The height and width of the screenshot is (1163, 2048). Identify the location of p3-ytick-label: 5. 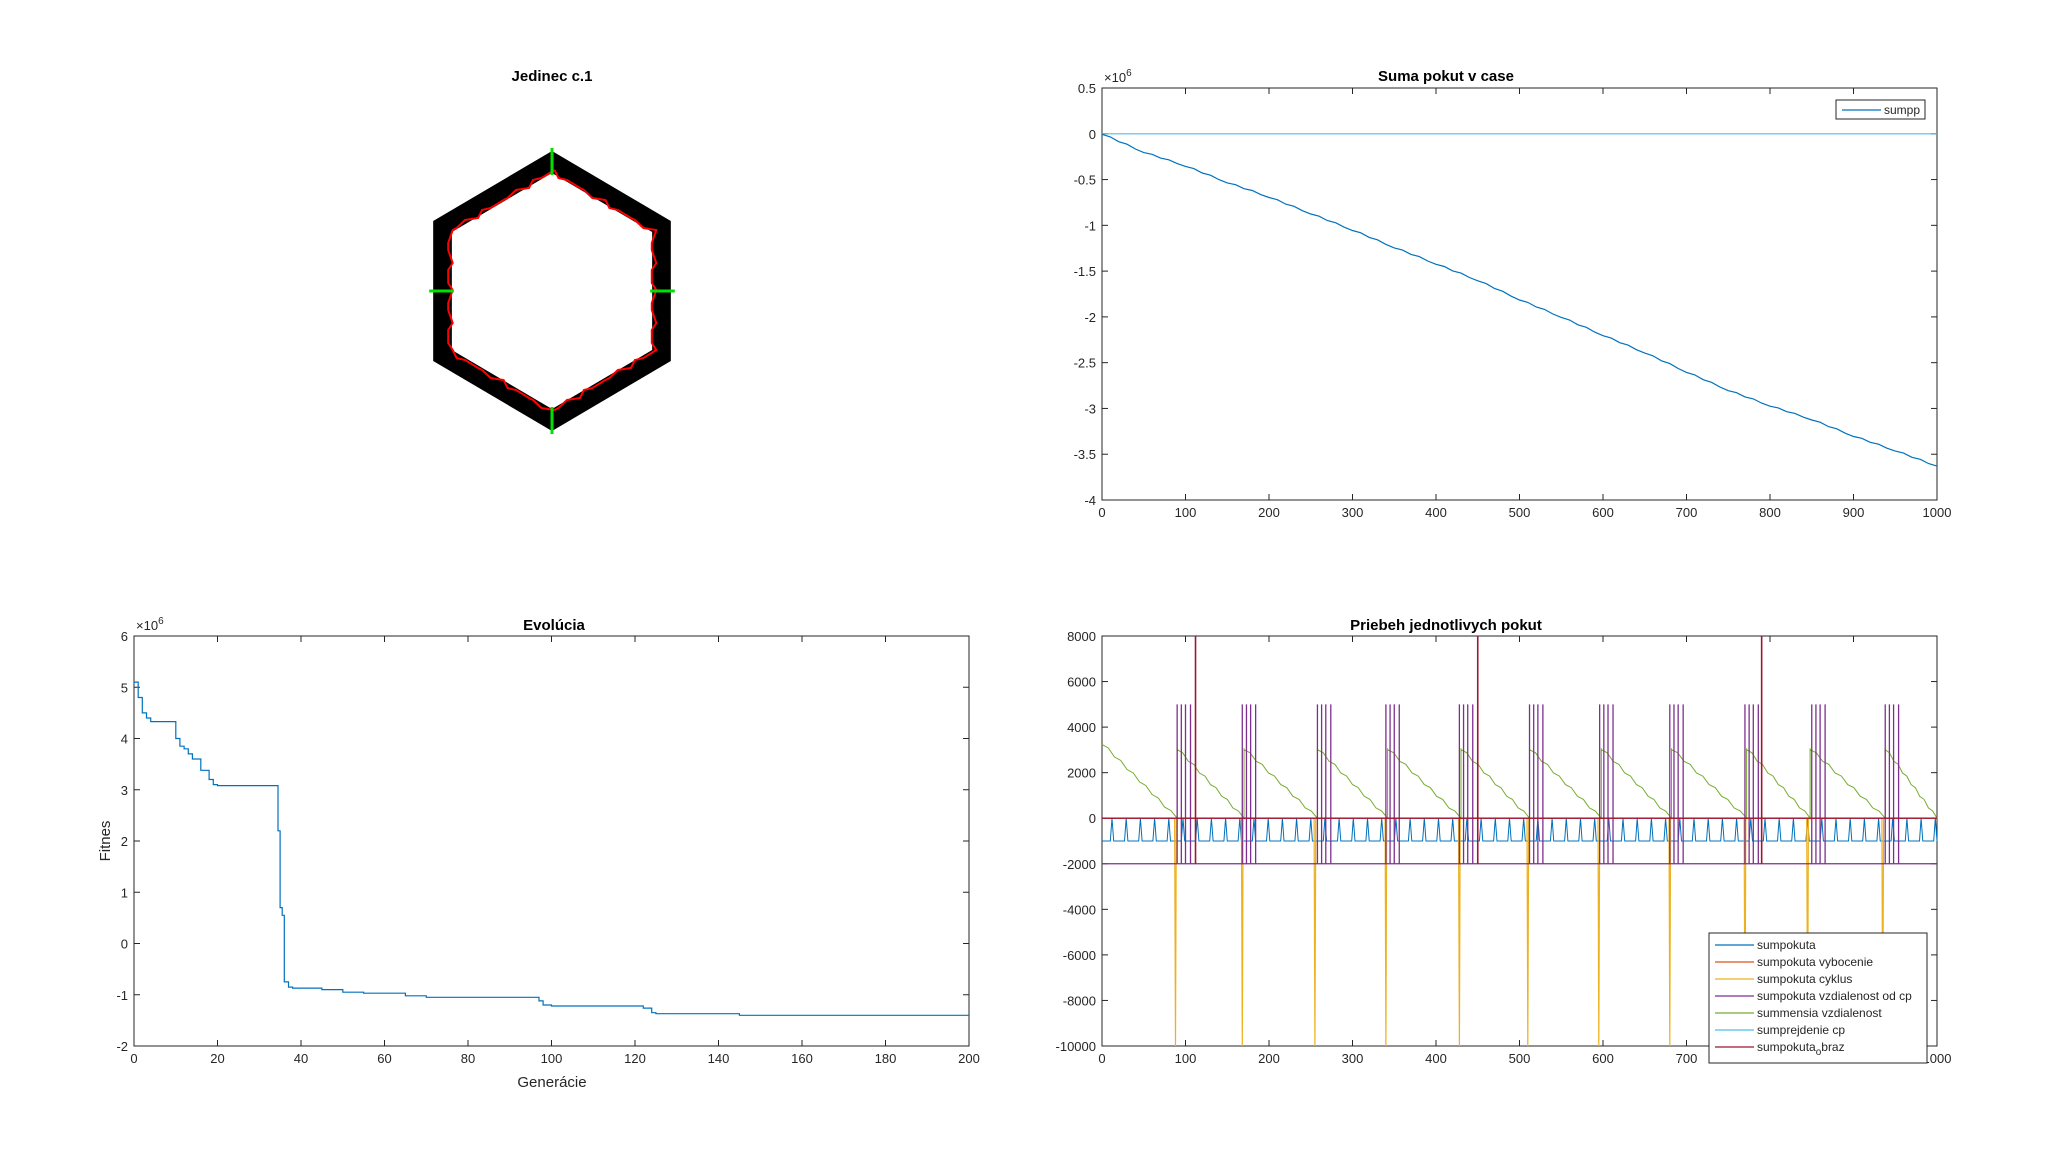
(124, 687).